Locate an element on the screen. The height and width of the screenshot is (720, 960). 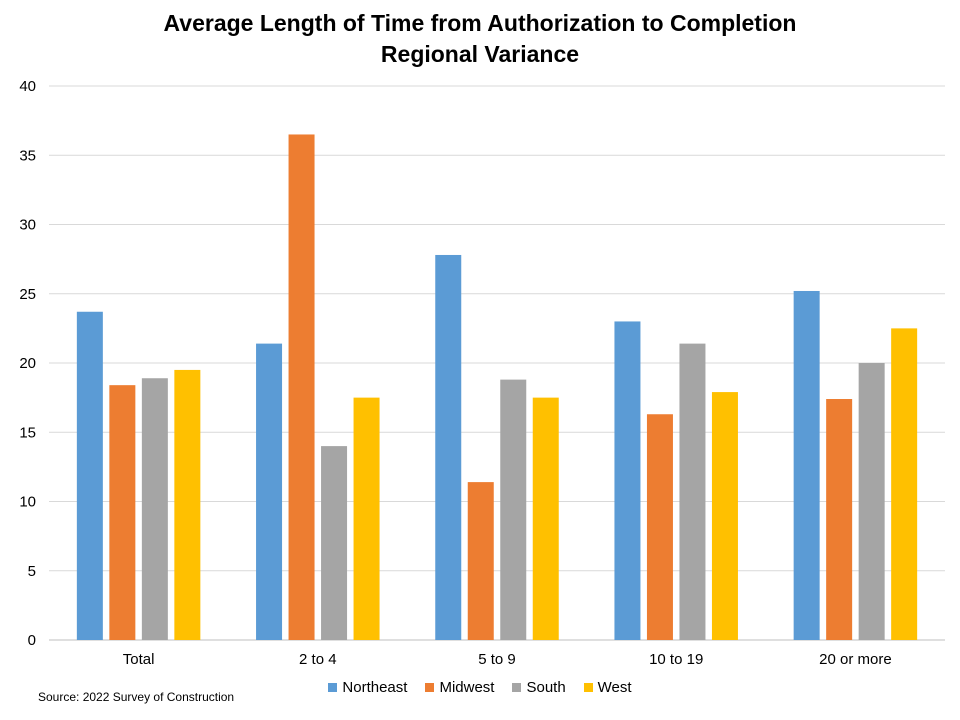
legend-item-south: South is located at coordinates (539, 687).